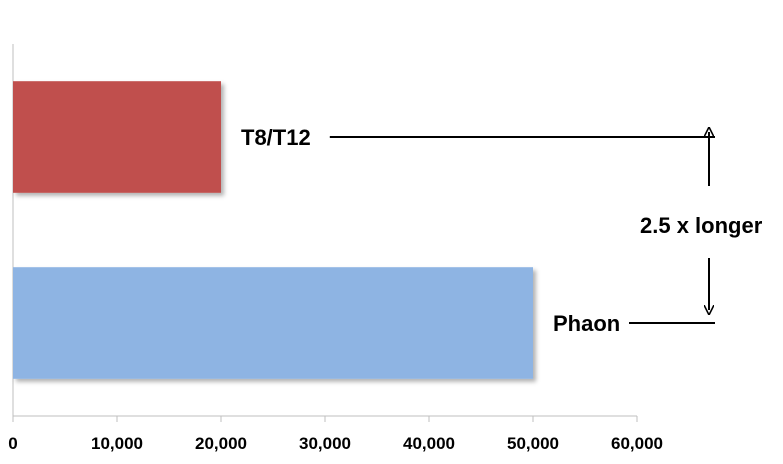 The width and height of the screenshot is (783, 464). What do you see at coordinates (117, 443) in the screenshot?
I see `x-tick-label: 10,000` at bounding box center [117, 443].